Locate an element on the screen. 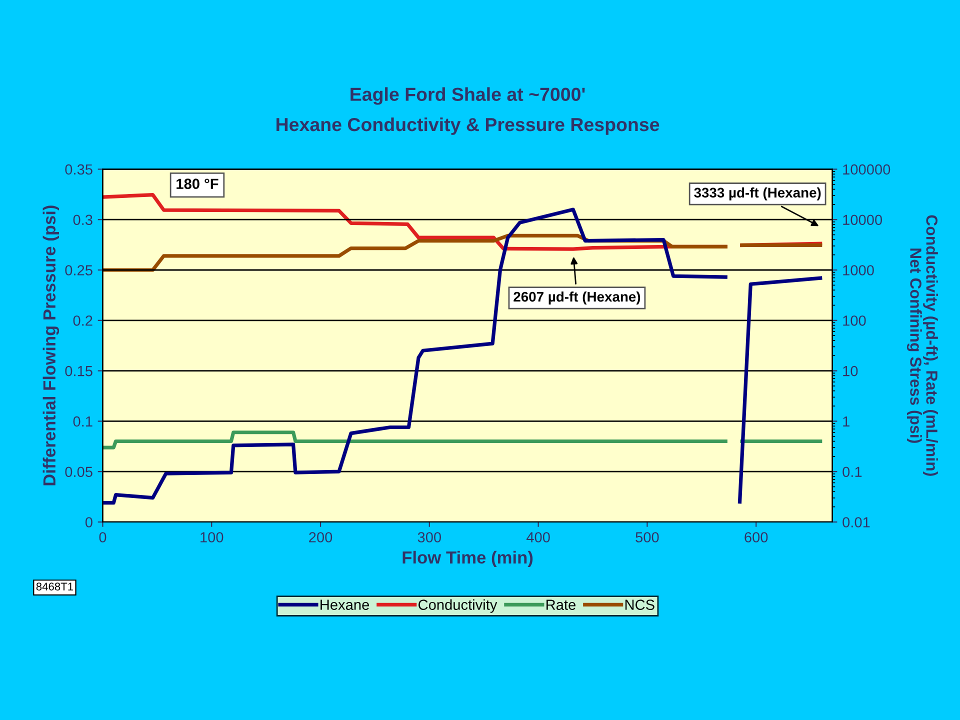 This screenshot has width=960, height=720. y2-tick-label: 0.1 is located at coordinates (852, 472).